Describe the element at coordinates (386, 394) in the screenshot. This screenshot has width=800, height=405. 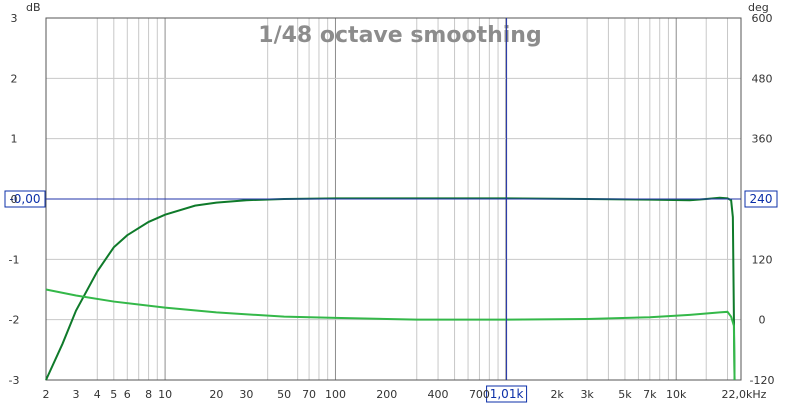
I see `x-tick-label: 200` at that location.